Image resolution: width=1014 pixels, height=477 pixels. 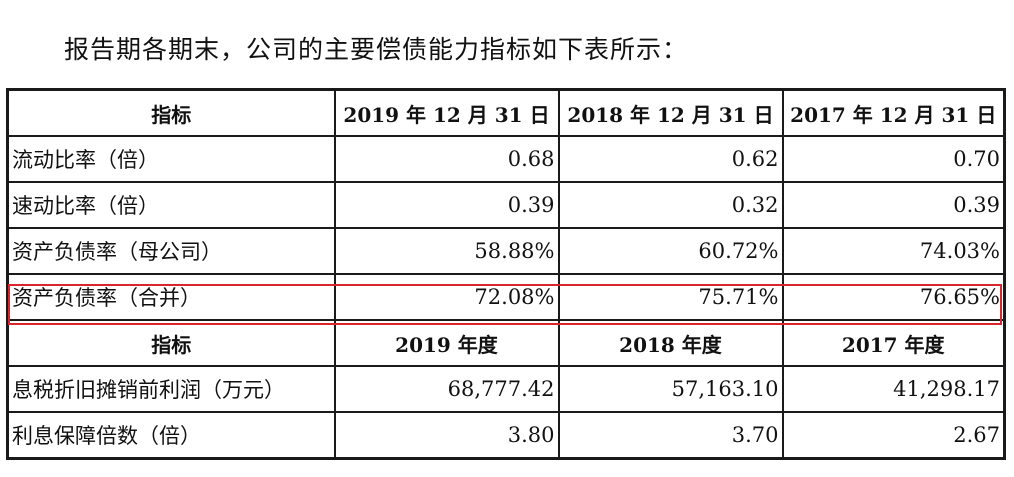 I want to click on header-cell-2019-12-31: 2019 年 12 月 31 日, so click(x=446, y=112).